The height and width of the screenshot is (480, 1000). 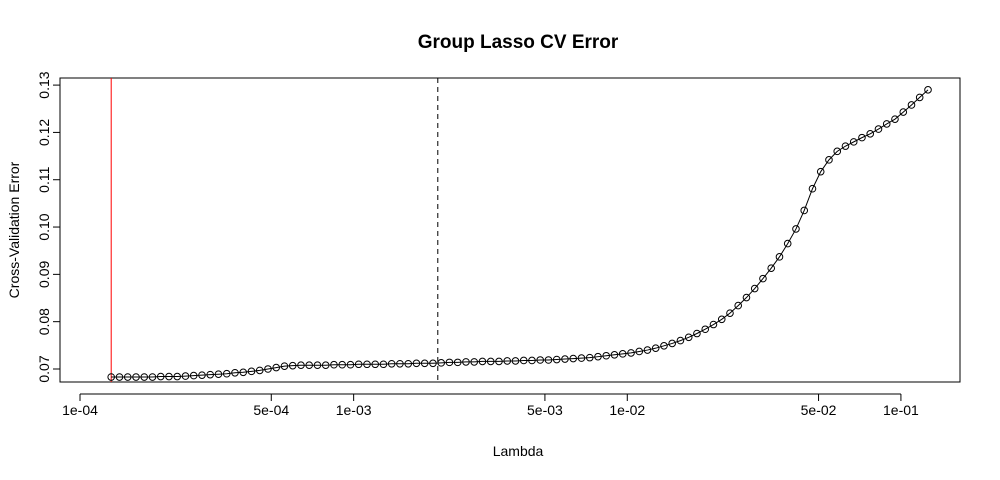 I want to click on x-axis-label: Lambda, so click(x=518, y=451).